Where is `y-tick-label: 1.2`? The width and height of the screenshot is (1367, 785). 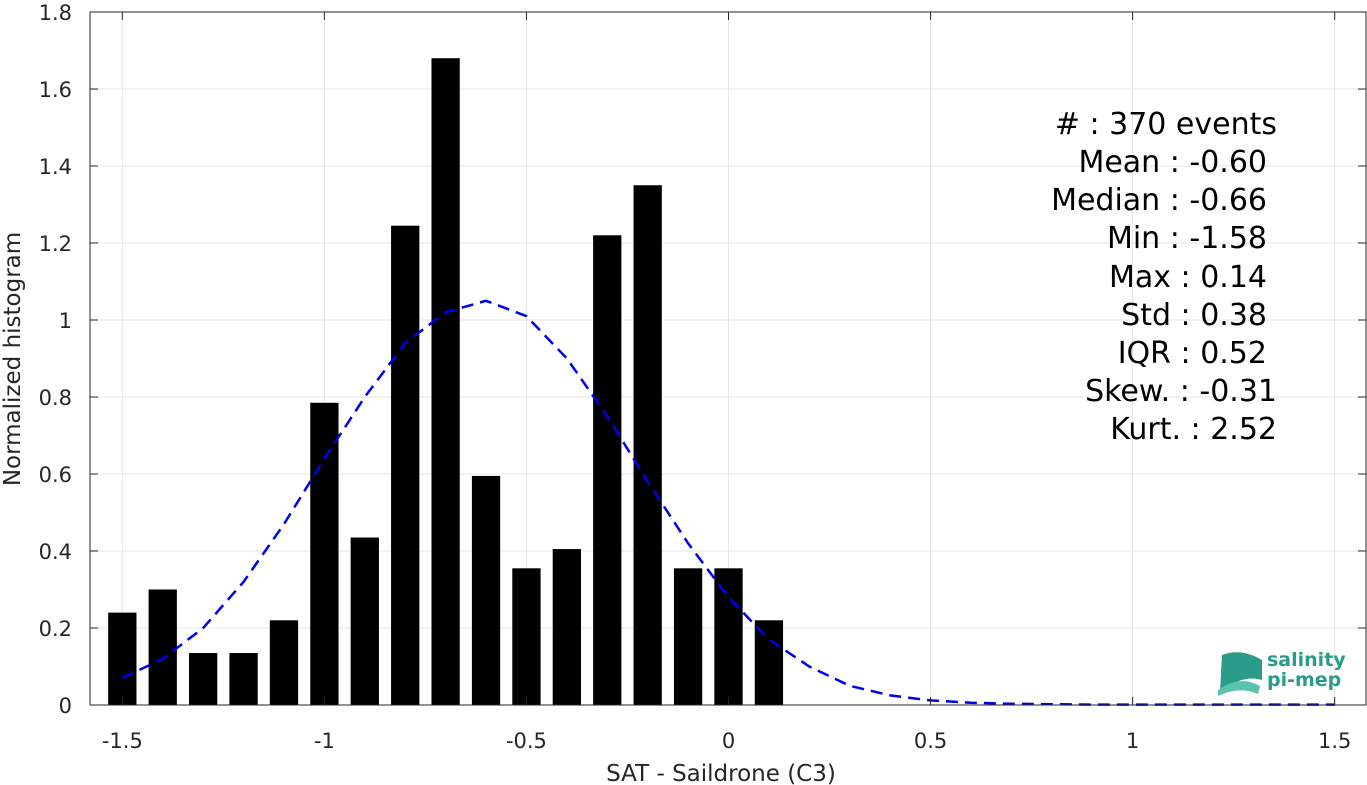 y-tick-label: 1.2 is located at coordinates (55, 244).